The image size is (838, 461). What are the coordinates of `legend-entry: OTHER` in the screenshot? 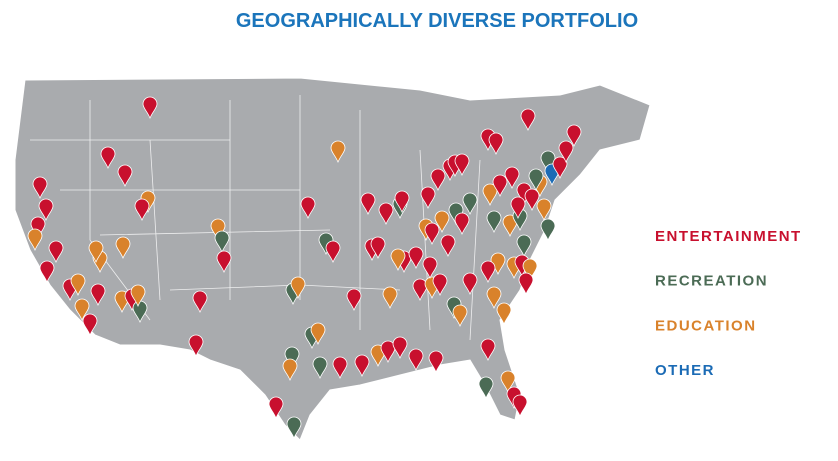 It's located at (685, 370).